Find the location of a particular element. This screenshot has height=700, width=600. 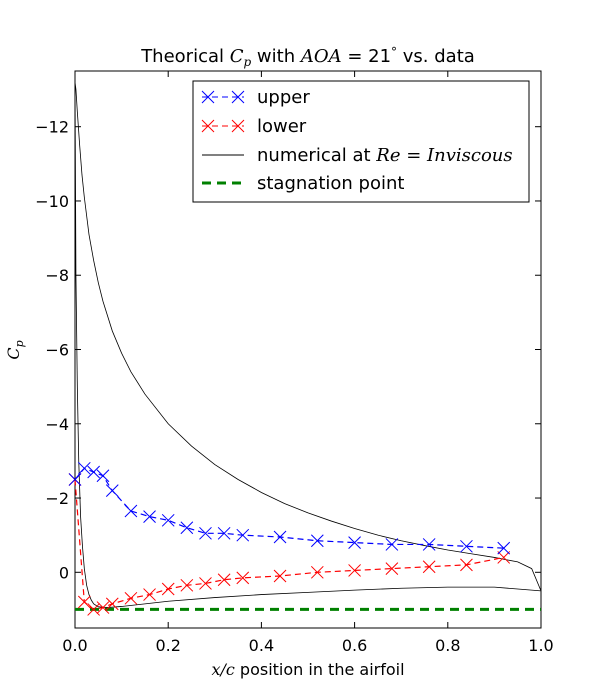

y-tick-label: 0 is located at coordinates (64, 572).